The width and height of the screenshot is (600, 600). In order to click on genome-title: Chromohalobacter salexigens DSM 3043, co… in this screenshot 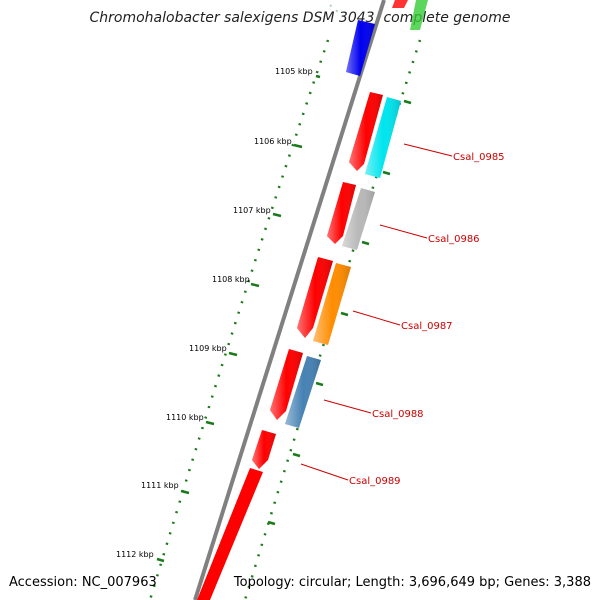, I will do `click(300, 18)`.